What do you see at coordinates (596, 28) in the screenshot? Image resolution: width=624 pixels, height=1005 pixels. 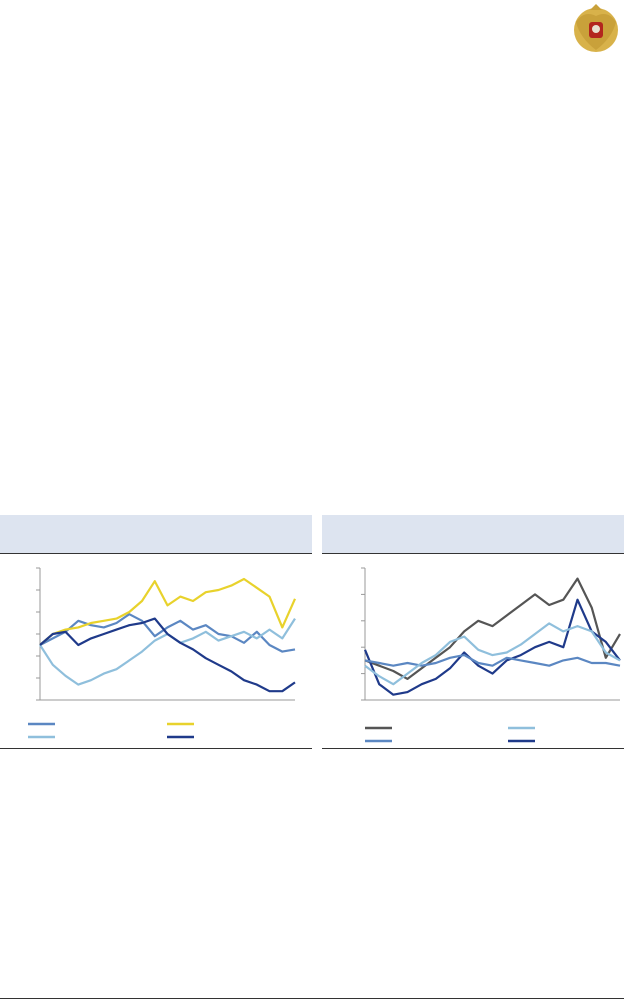 I see `emblem` at bounding box center [596, 28].